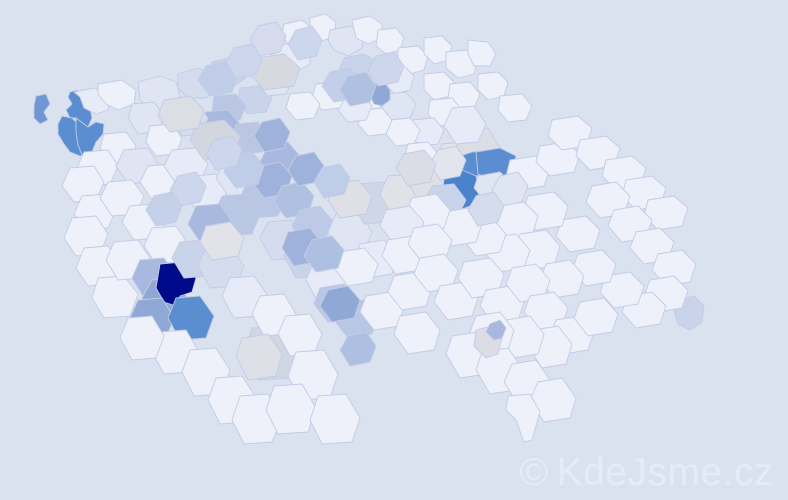 The image size is (788, 500). What do you see at coordinates (358, 89) in the screenshot?
I see `map-region: top-blue-4` at bounding box center [358, 89].